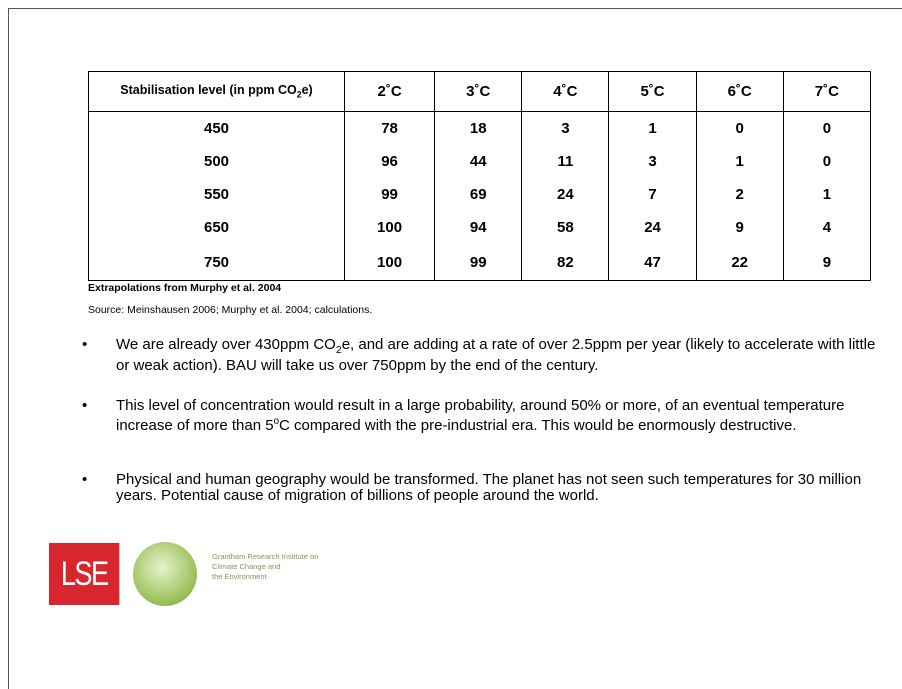 The width and height of the screenshot is (902, 689). I want to click on superscript: o, so click(276, 421).